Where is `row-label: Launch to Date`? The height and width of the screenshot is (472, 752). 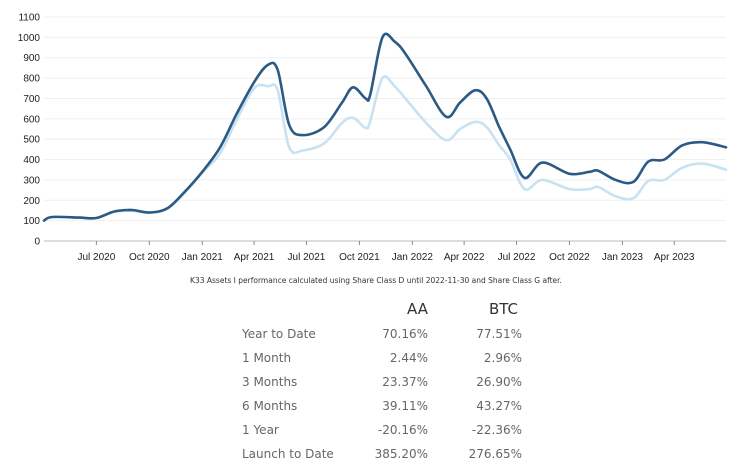
row-label: Launch to Date is located at coordinates (288, 454).